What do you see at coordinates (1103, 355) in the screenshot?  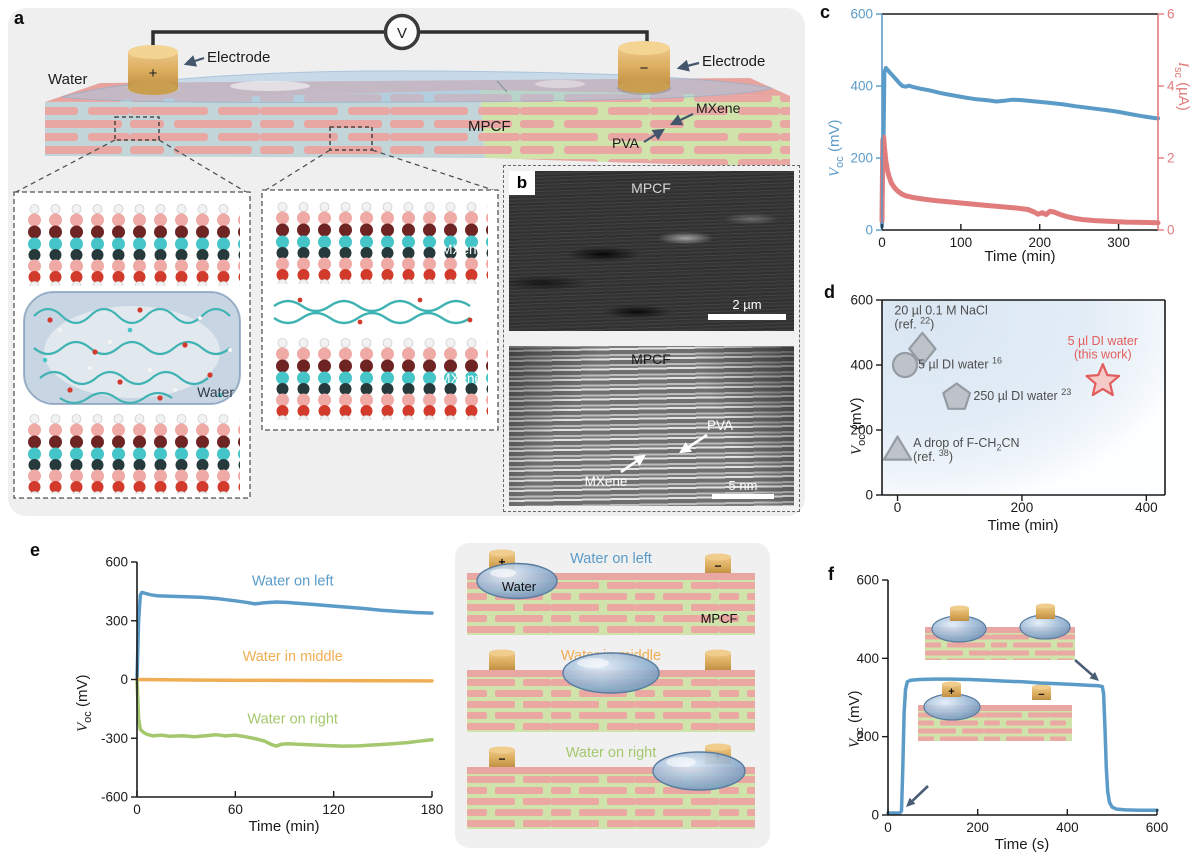 I see `annotation: (this work)` at bounding box center [1103, 355].